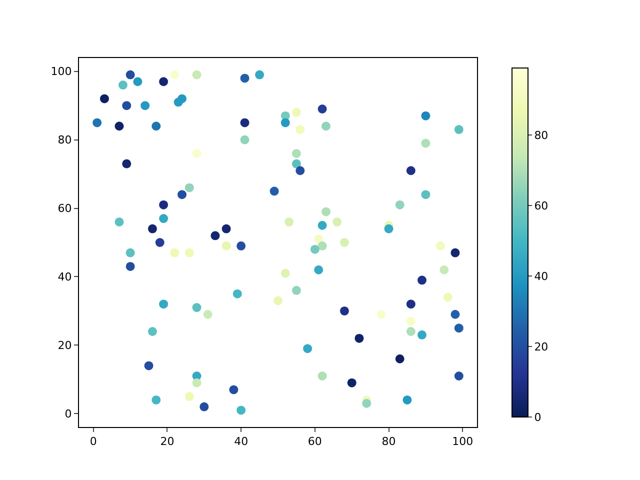 Image resolution: width=640 pixels, height=480 pixels. I want to click on x-tick-label: 40, so click(241, 441).